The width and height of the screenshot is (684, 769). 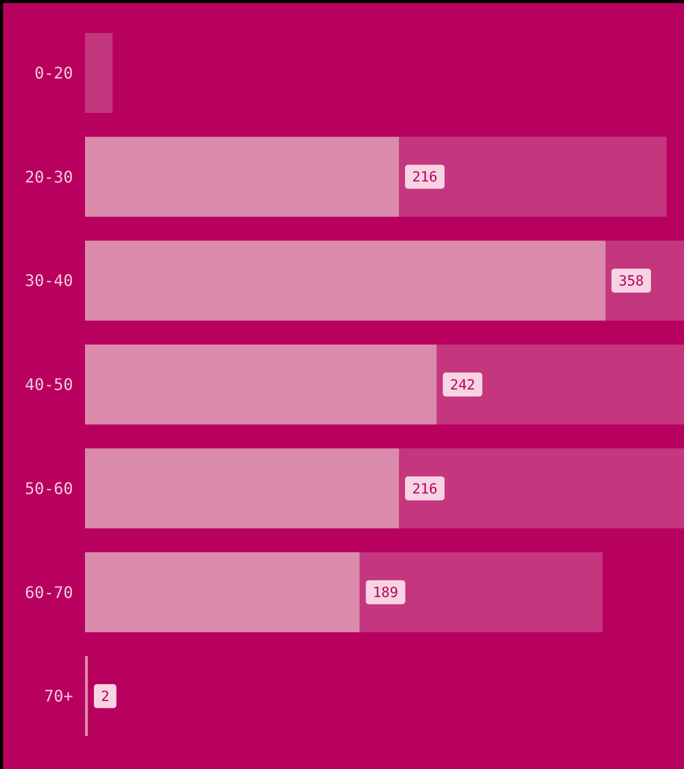 I want to click on y-tick-label: 20-30, so click(x=48, y=176).